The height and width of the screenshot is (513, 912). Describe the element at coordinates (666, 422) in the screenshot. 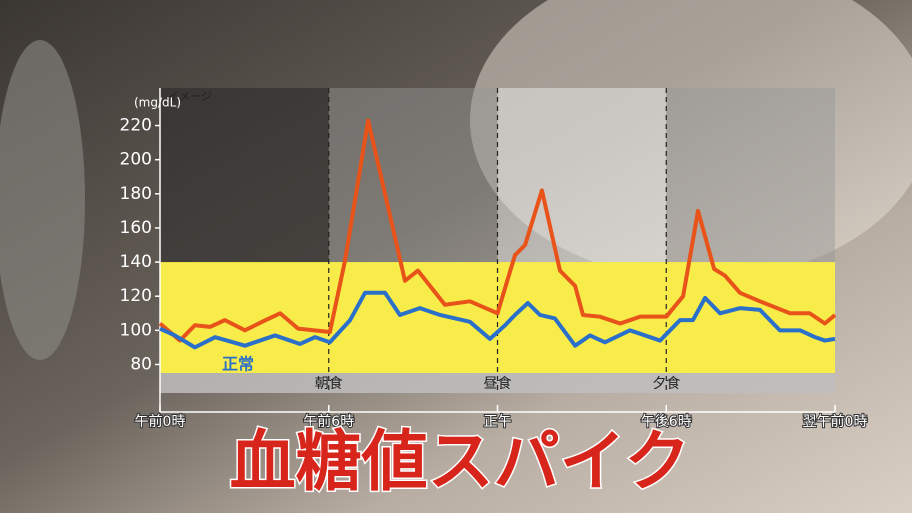

I see `x-tick-label: 午後6時` at that location.